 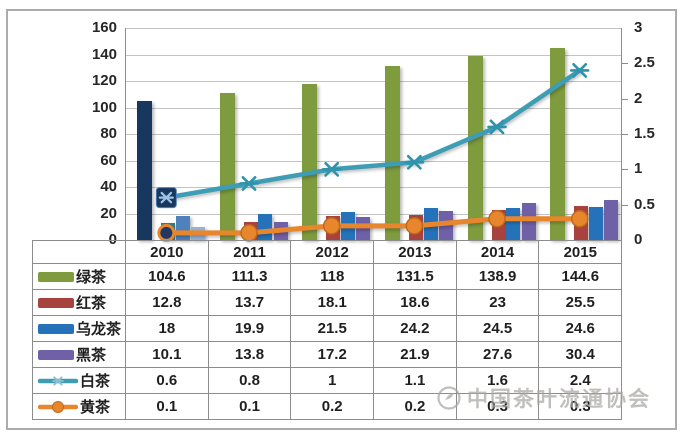 What do you see at coordinates (249, 354) in the screenshot?
I see `table-value-黑茶-2011: 13.8` at bounding box center [249, 354].